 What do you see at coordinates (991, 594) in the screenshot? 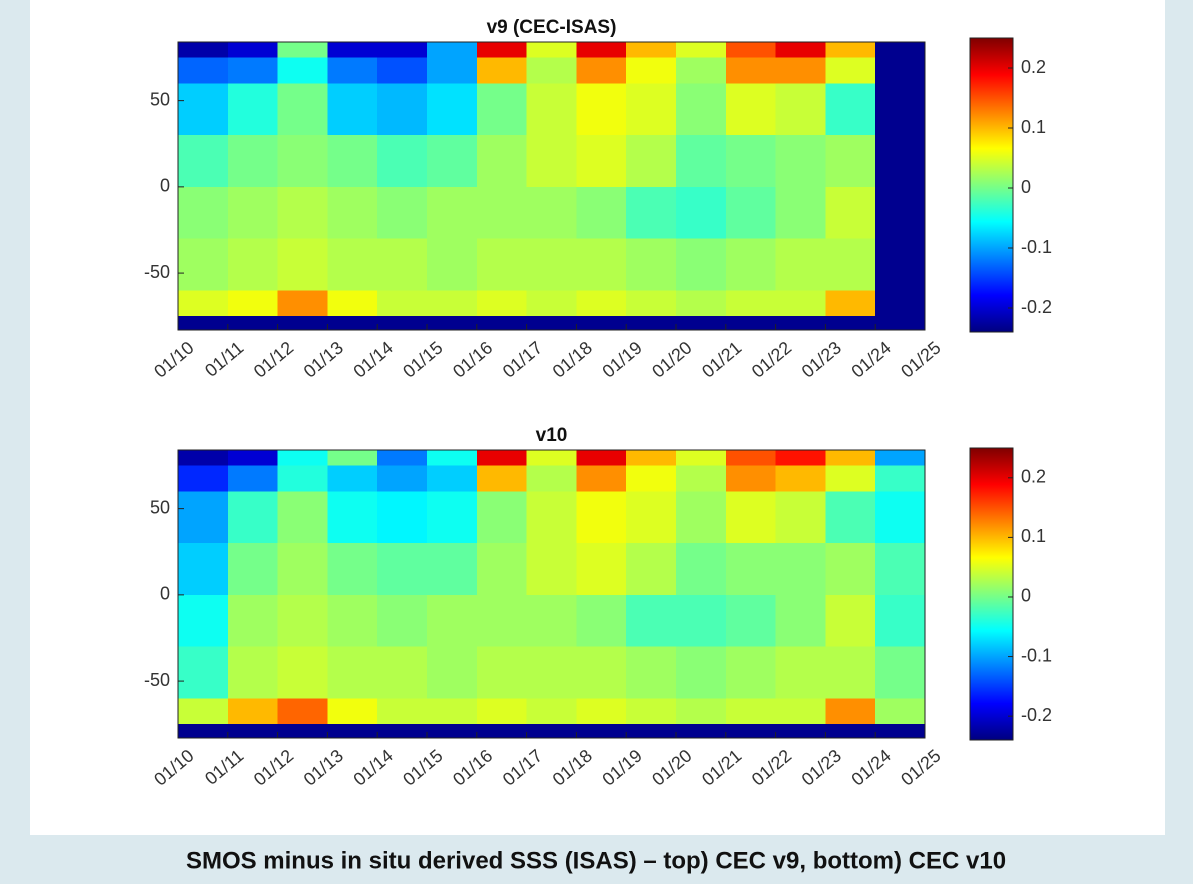
I see `colorbar` at bounding box center [991, 594].